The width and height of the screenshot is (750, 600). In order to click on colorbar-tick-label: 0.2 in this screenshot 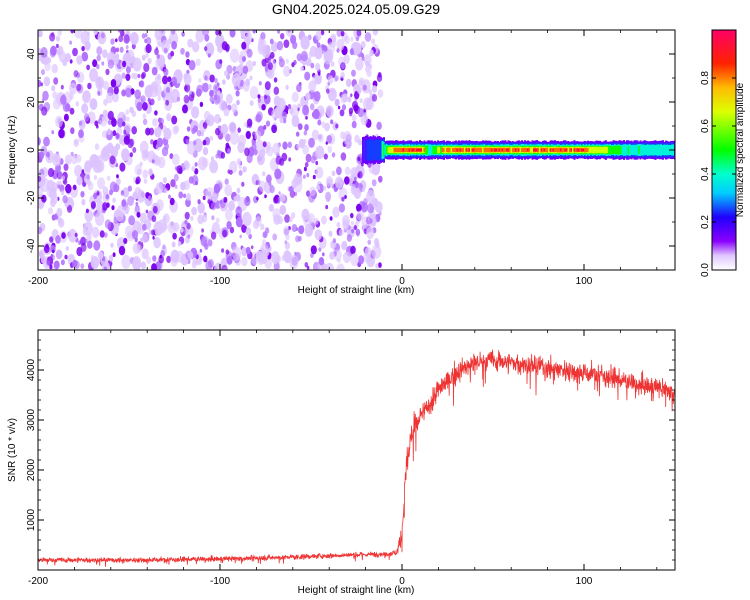, I will do `click(705, 222)`.